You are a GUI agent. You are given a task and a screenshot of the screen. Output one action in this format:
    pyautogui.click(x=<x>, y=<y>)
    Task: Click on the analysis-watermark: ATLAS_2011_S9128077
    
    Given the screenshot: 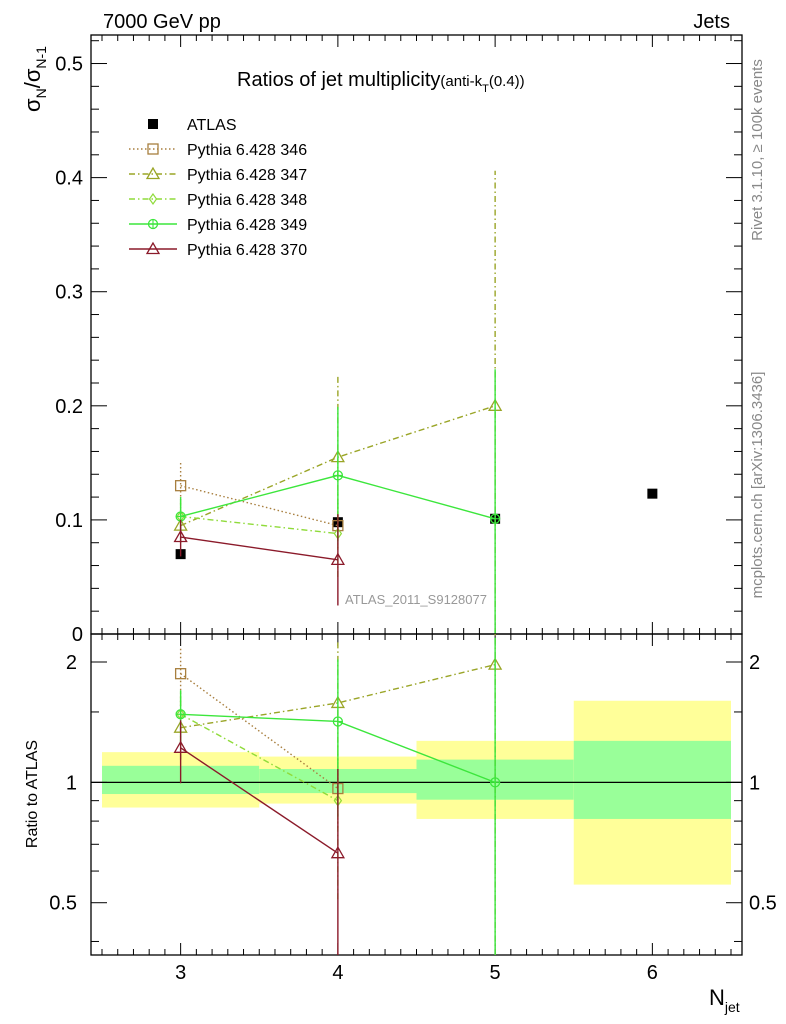 What is the action you would take?
    pyautogui.click(x=416, y=599)
    